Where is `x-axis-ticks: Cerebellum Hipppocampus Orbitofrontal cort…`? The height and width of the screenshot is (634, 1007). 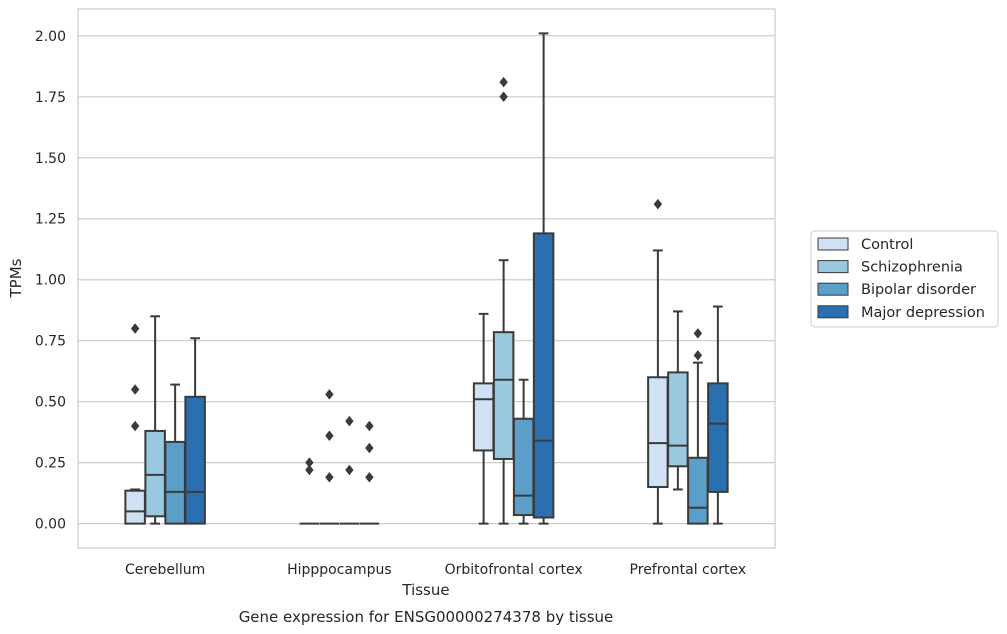 x-axis-ticks: Cerebellum Hipppocampus Orbitofrontal cort… is located at coordinates (435, 570).